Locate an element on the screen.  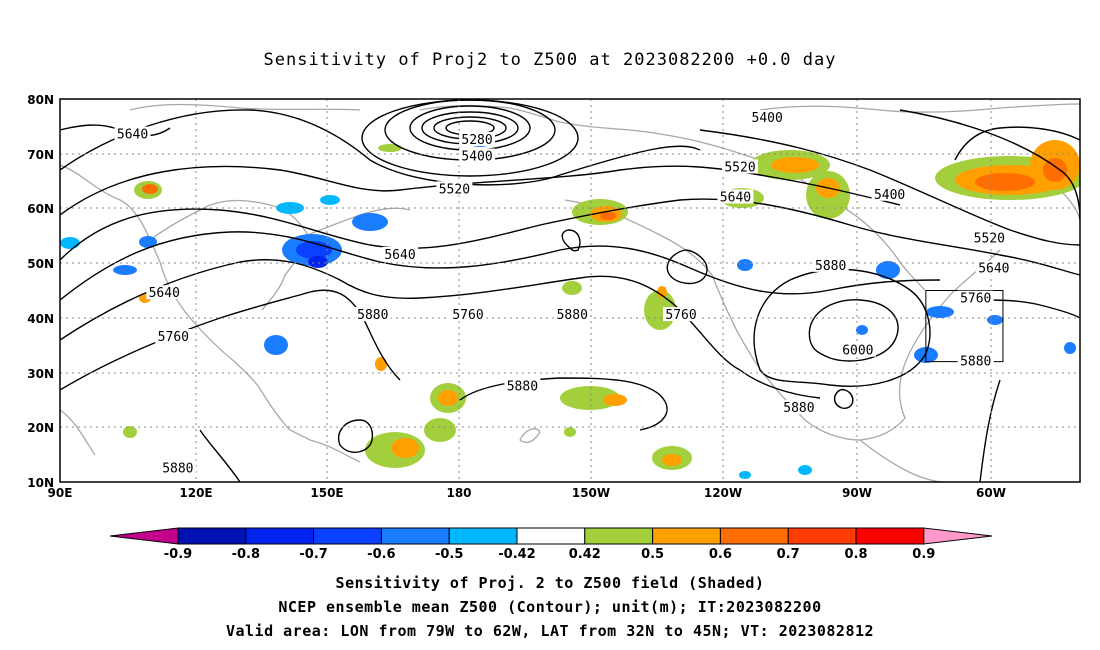
lon-label: 120E is located at coordinates (195, 493).